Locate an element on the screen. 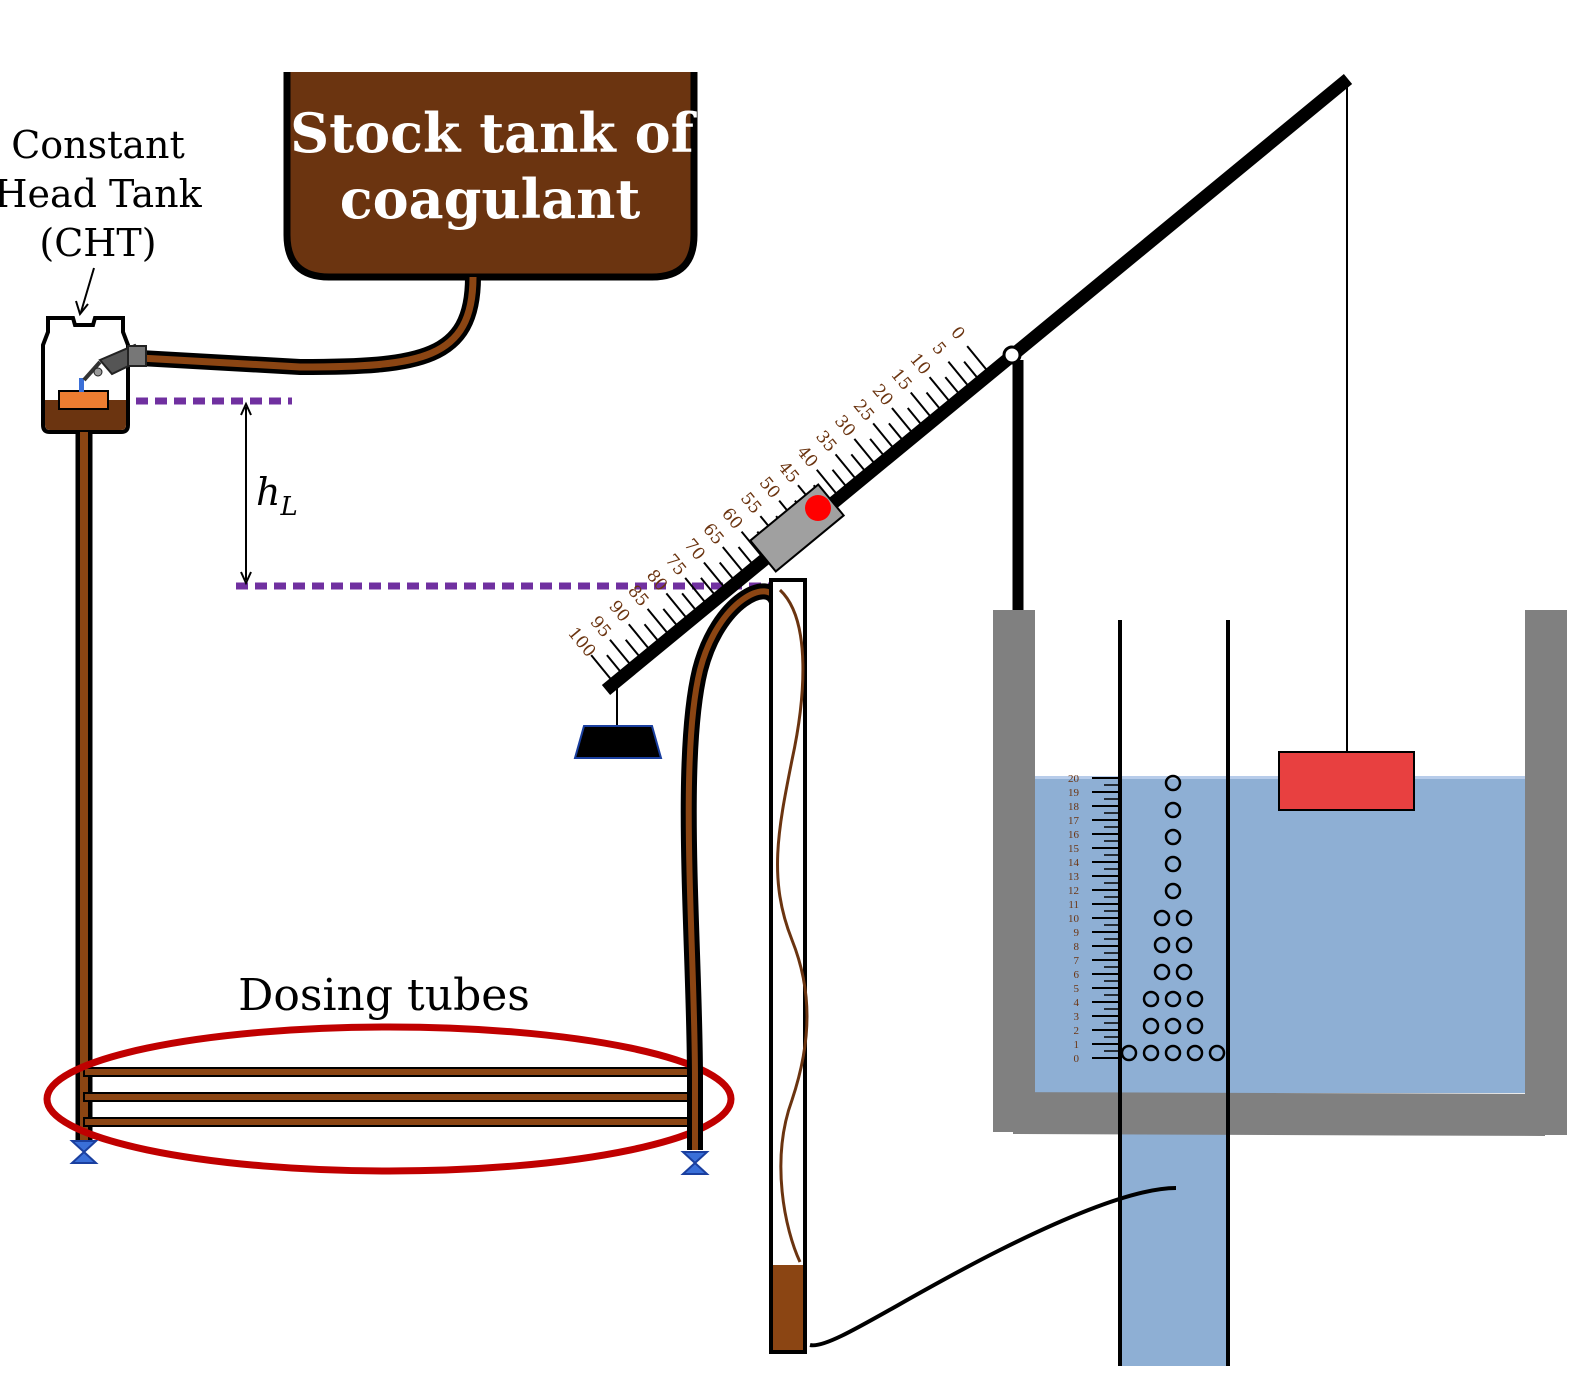 This screenshot has width=1569, height=1376. lever-feed-tube is located at coordinates (732, 866).